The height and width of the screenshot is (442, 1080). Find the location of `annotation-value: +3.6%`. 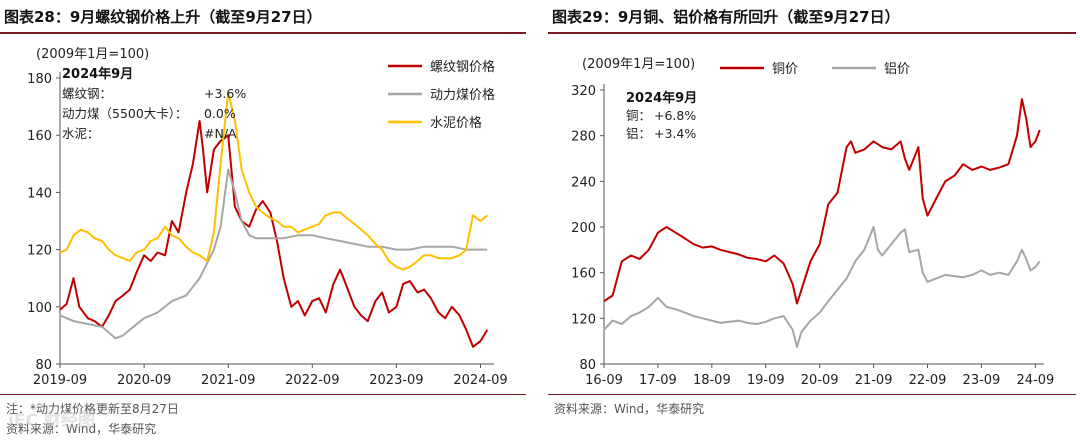

annotation-value: +3.6% is located at coordinates (225, 93).